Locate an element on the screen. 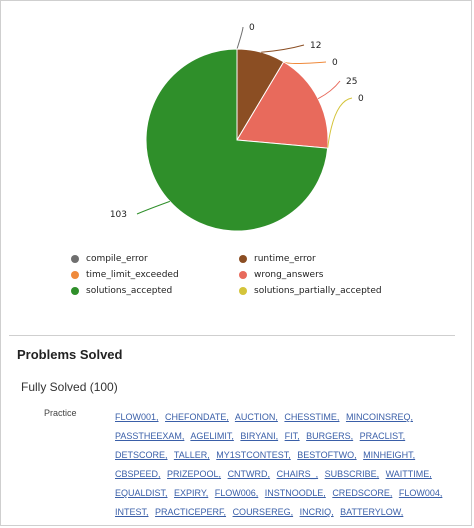  problem-link-incriq: INCRIQ, is located at coordinates (316, 512).